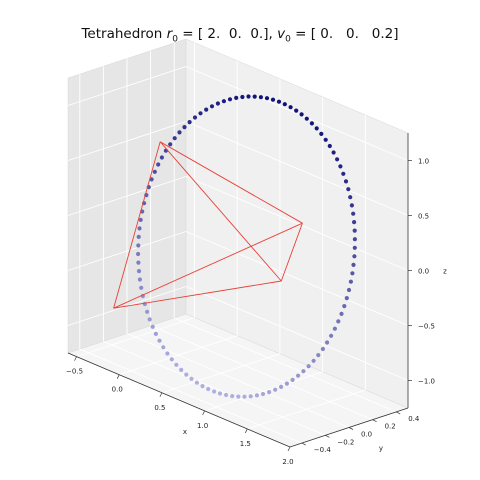  I want to click on y-tick-mark, so click(398, 413).